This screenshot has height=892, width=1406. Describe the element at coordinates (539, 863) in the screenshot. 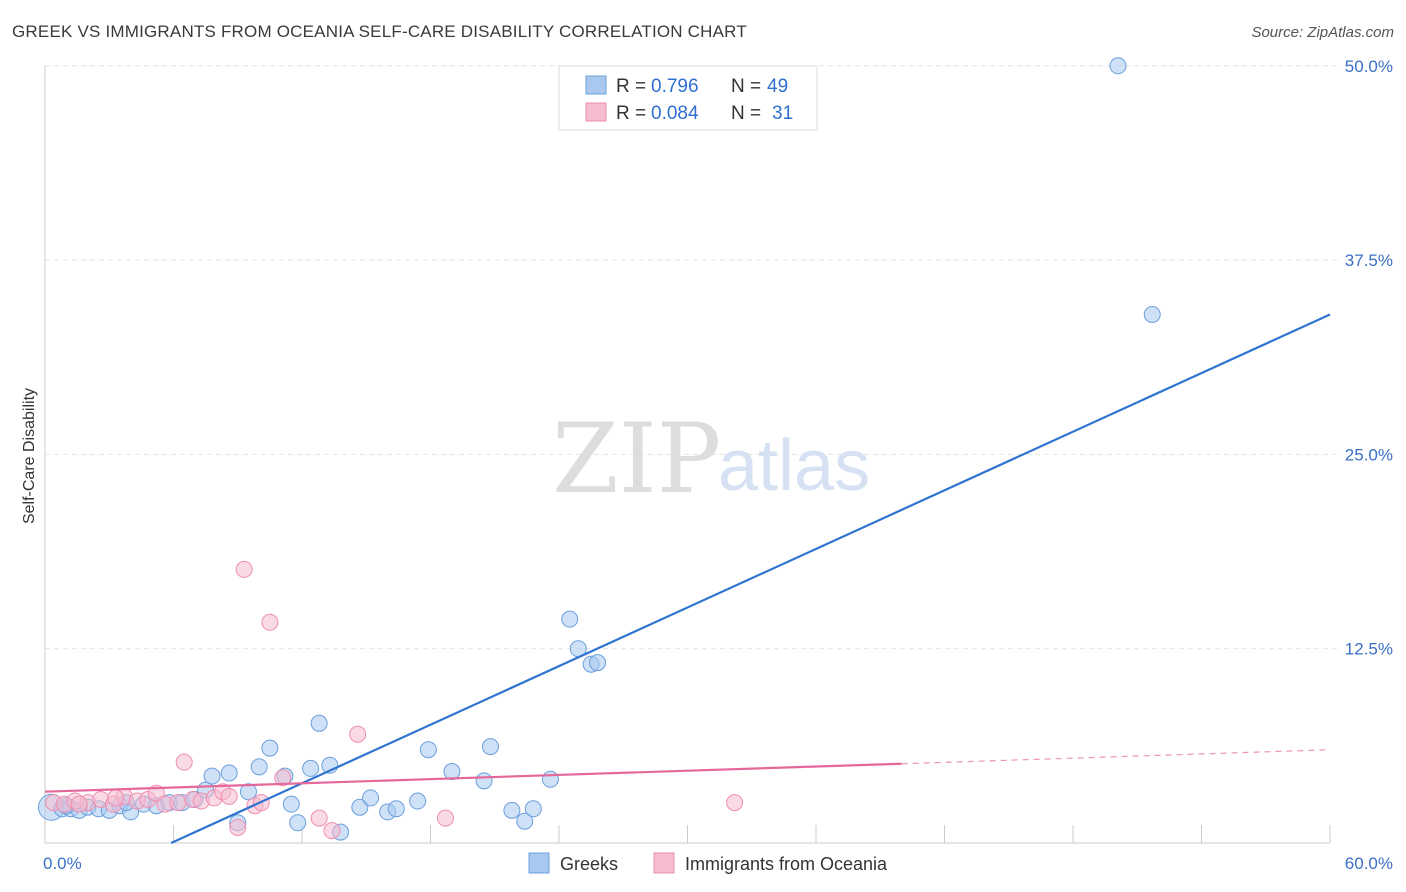

I see `bottom-legend-swatch-greeks` at that location.